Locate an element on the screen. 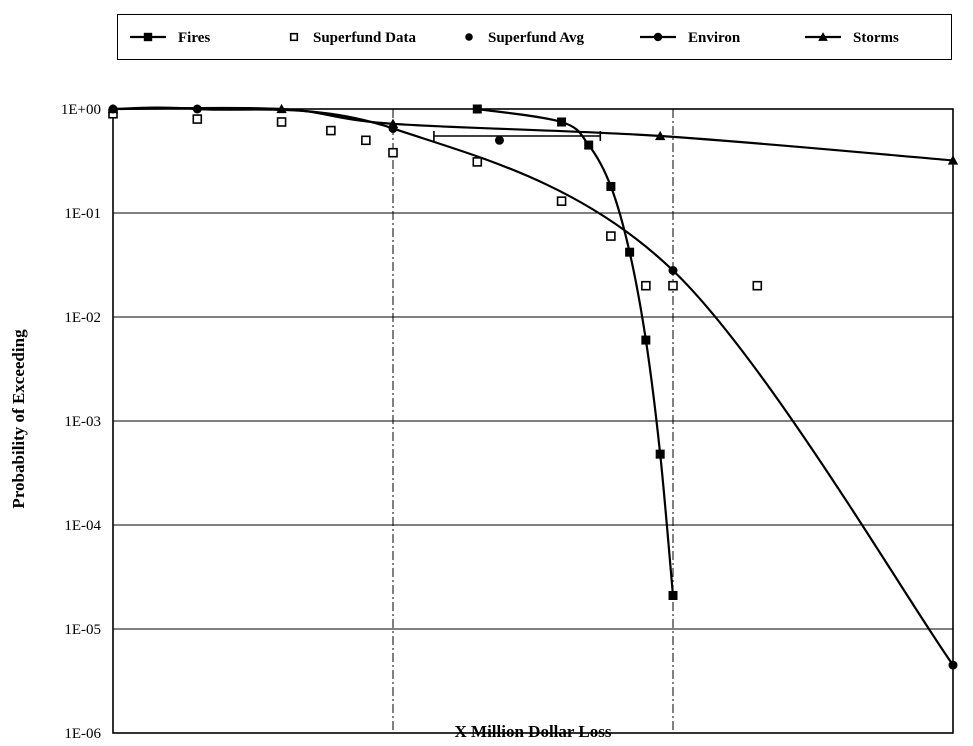 The width and height of the screenshot is (973, 746). y-tick-label: 1E-04 is located at coordinates (82, 526).